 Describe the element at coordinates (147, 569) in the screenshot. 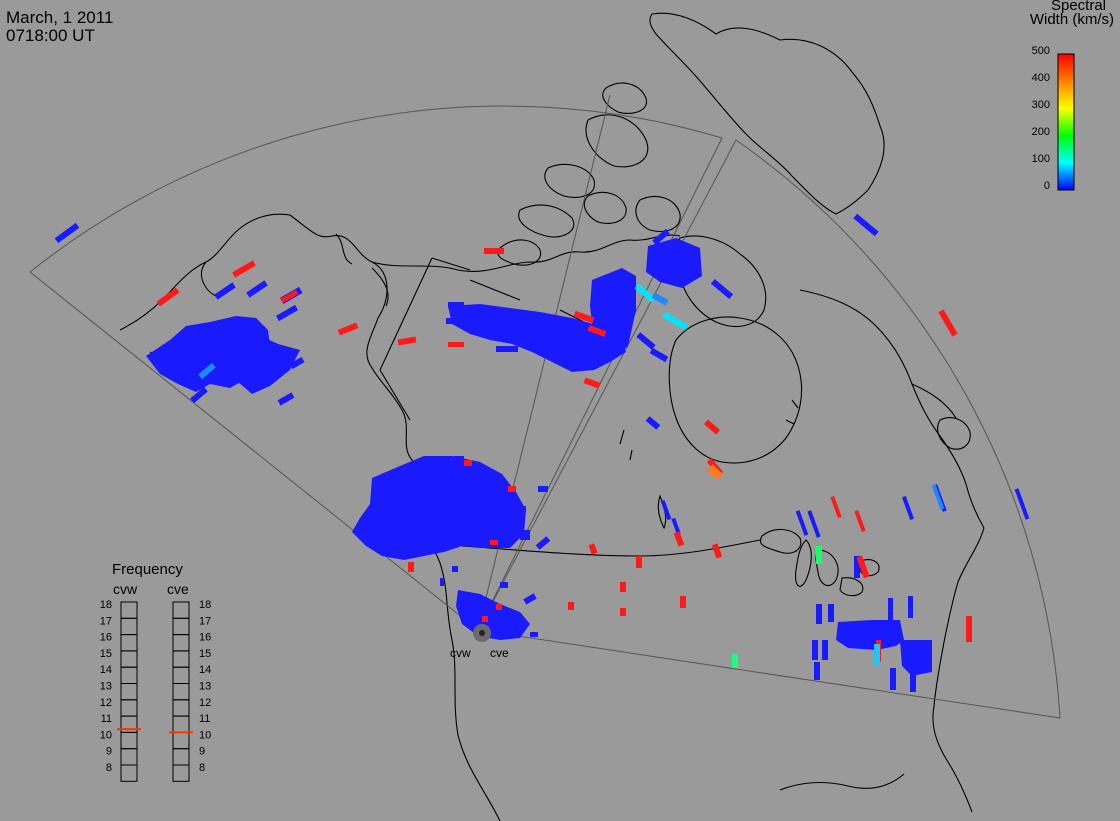

I see `frequency-title: Frequency` at that location.